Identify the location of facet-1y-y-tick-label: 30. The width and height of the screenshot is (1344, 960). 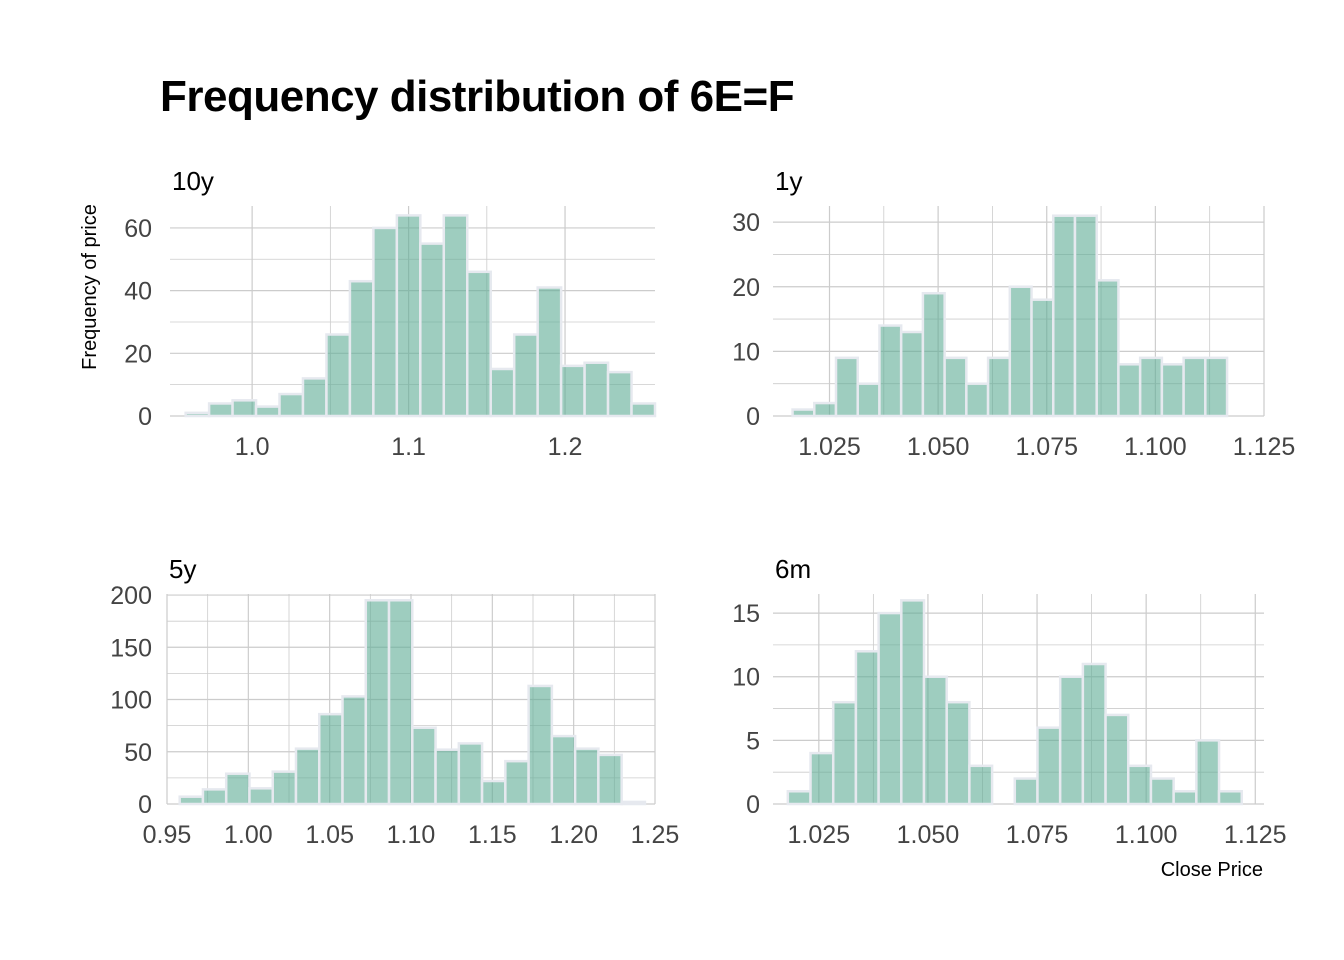
(746, 223).